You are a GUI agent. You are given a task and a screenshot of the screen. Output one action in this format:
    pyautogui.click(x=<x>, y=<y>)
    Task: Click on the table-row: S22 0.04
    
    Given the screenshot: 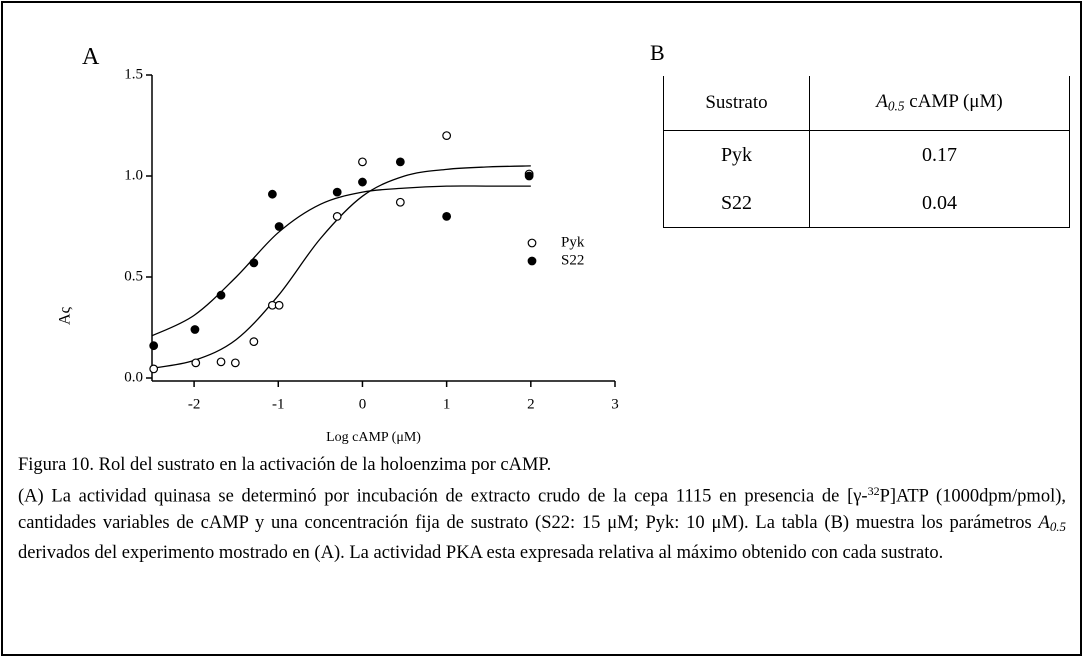 What is the action you would take?
    pyautogui.click(x=866, y=203)
    